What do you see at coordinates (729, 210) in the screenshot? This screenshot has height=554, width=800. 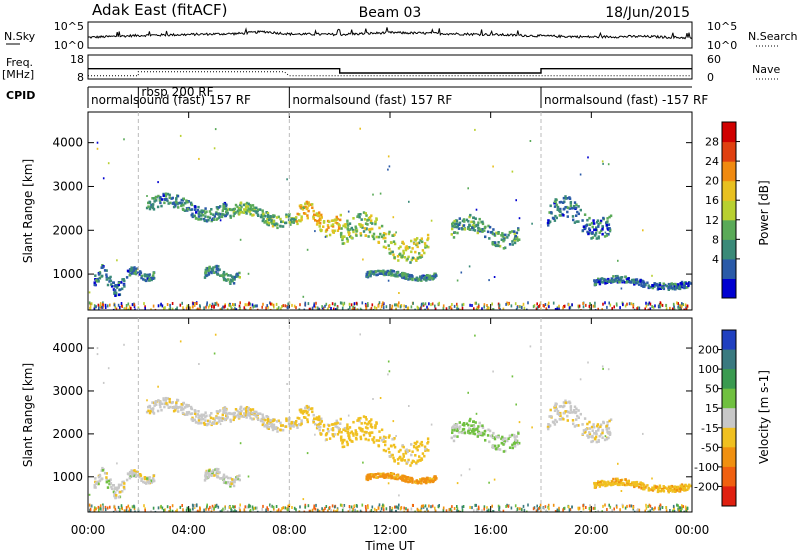 I see `power-colorbar-segment` at bounding box center [729, 210].